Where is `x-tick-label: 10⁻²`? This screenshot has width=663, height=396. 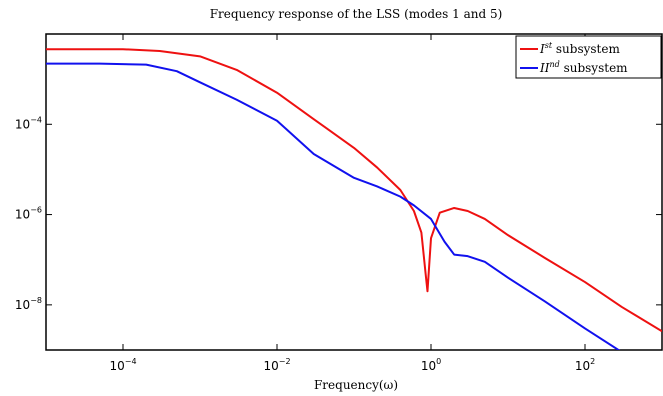 x-tick-label: 10⁻² is located at coordinates (276, 365).